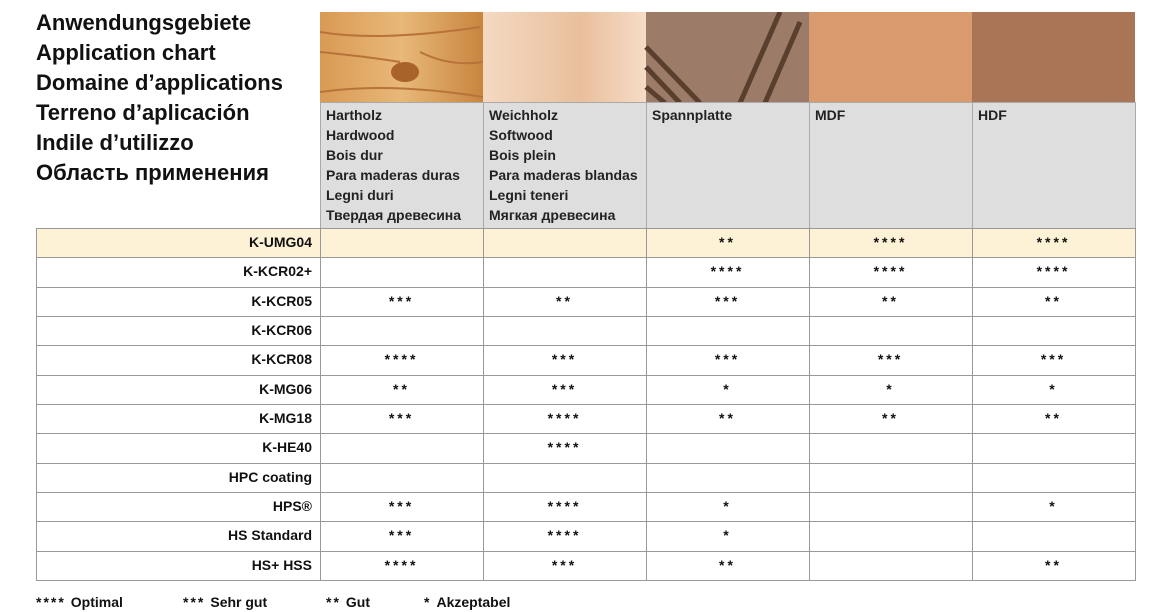 This screenshot has height=612, width=1172. Describe the element at coordinates (692, 115) in the screenshot. I see `column-label: Spannplatte` at that location.